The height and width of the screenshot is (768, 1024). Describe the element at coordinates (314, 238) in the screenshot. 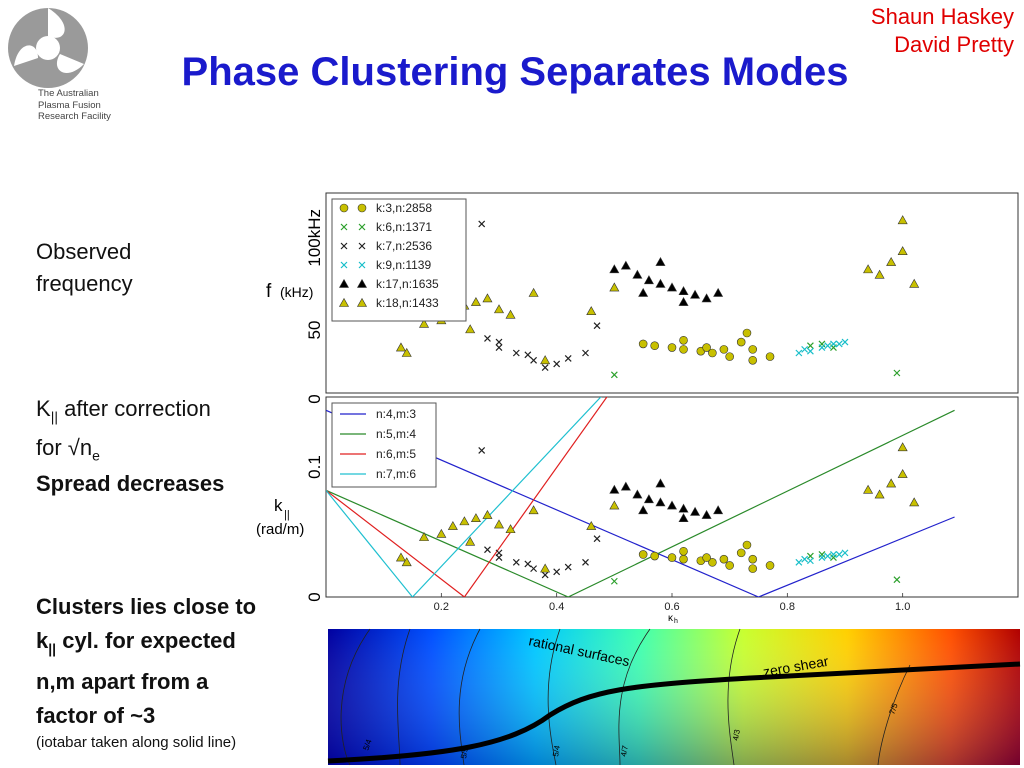

I see `top-axis-label: 100kHz` at that location.